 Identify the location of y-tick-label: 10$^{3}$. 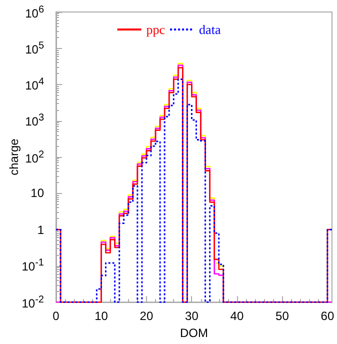
(34, 120).